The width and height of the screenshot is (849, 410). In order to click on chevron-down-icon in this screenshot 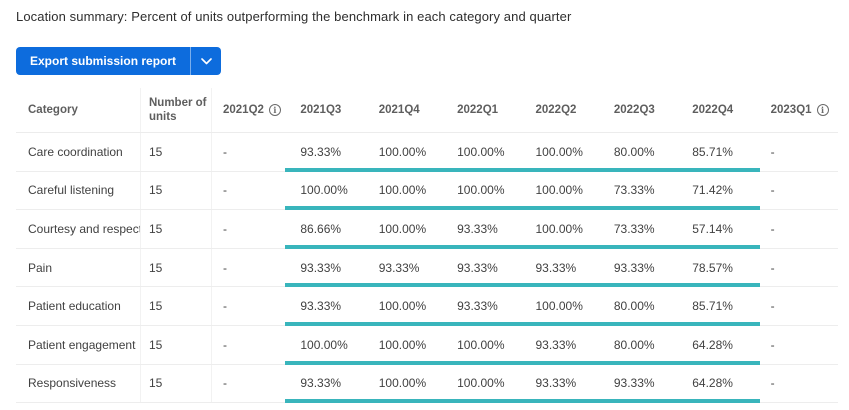, I will do `click(206, 61)`.